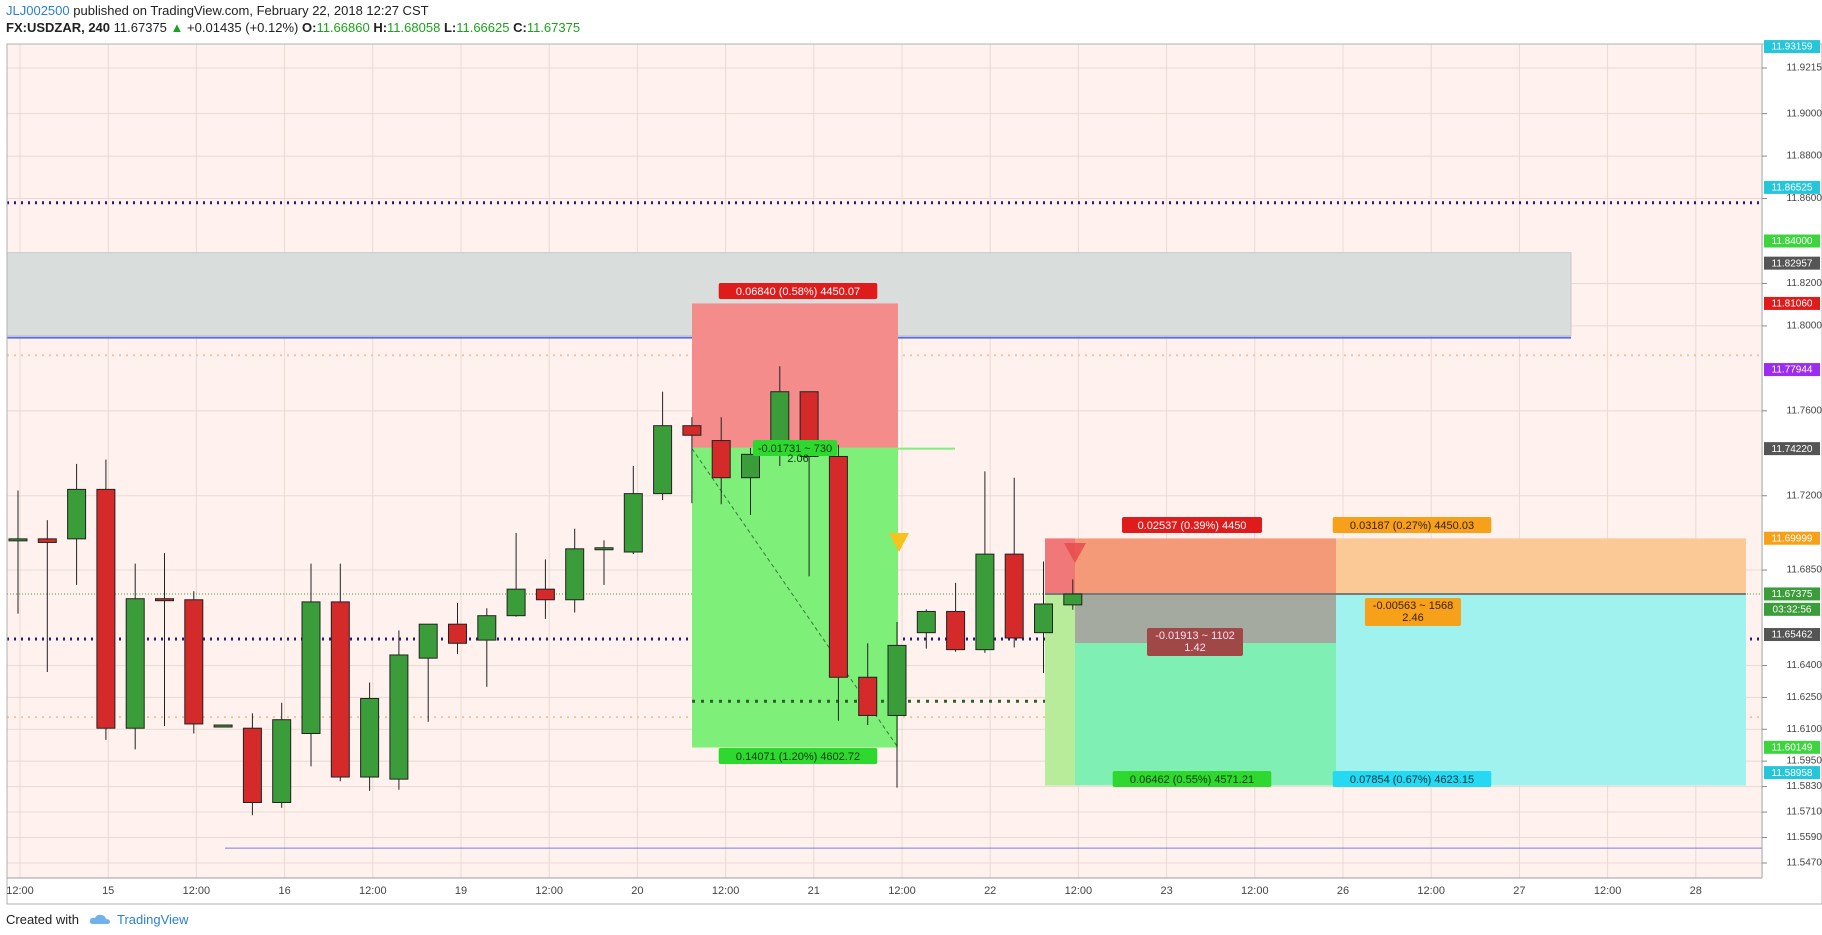 This screenshot has width=1822, height=935. What do you see at coordinates (58, 27) in the screenshot?
I see `ticker-symbol: FX:USDZAR, 240` at bounding box center [58, 27].